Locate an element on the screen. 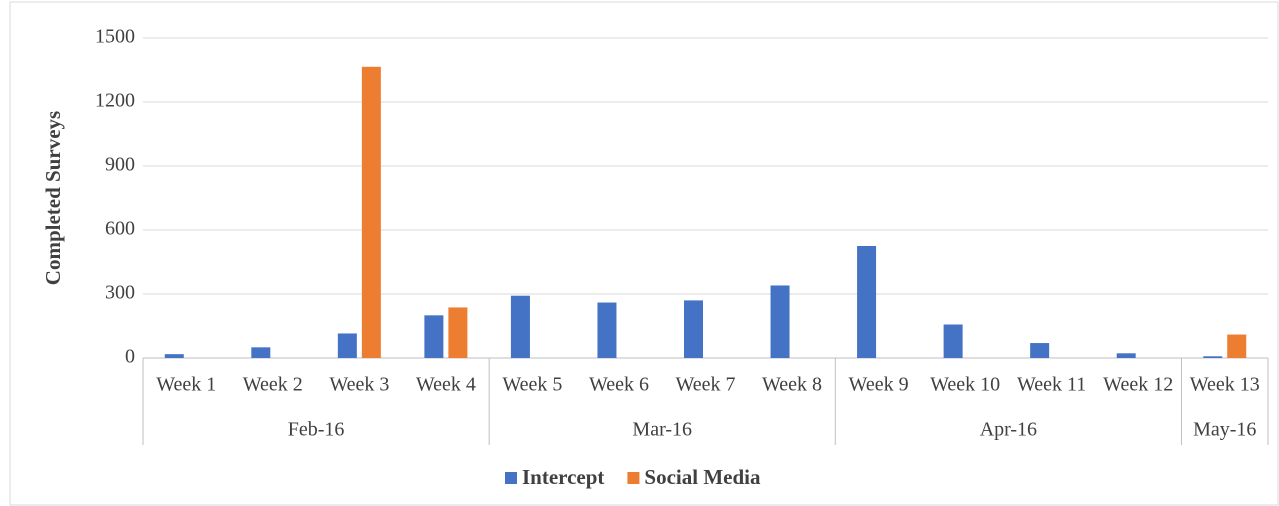 The image size is (1279, 506). x-tick-label: Week 11 is located at coordinates (1051, 385).